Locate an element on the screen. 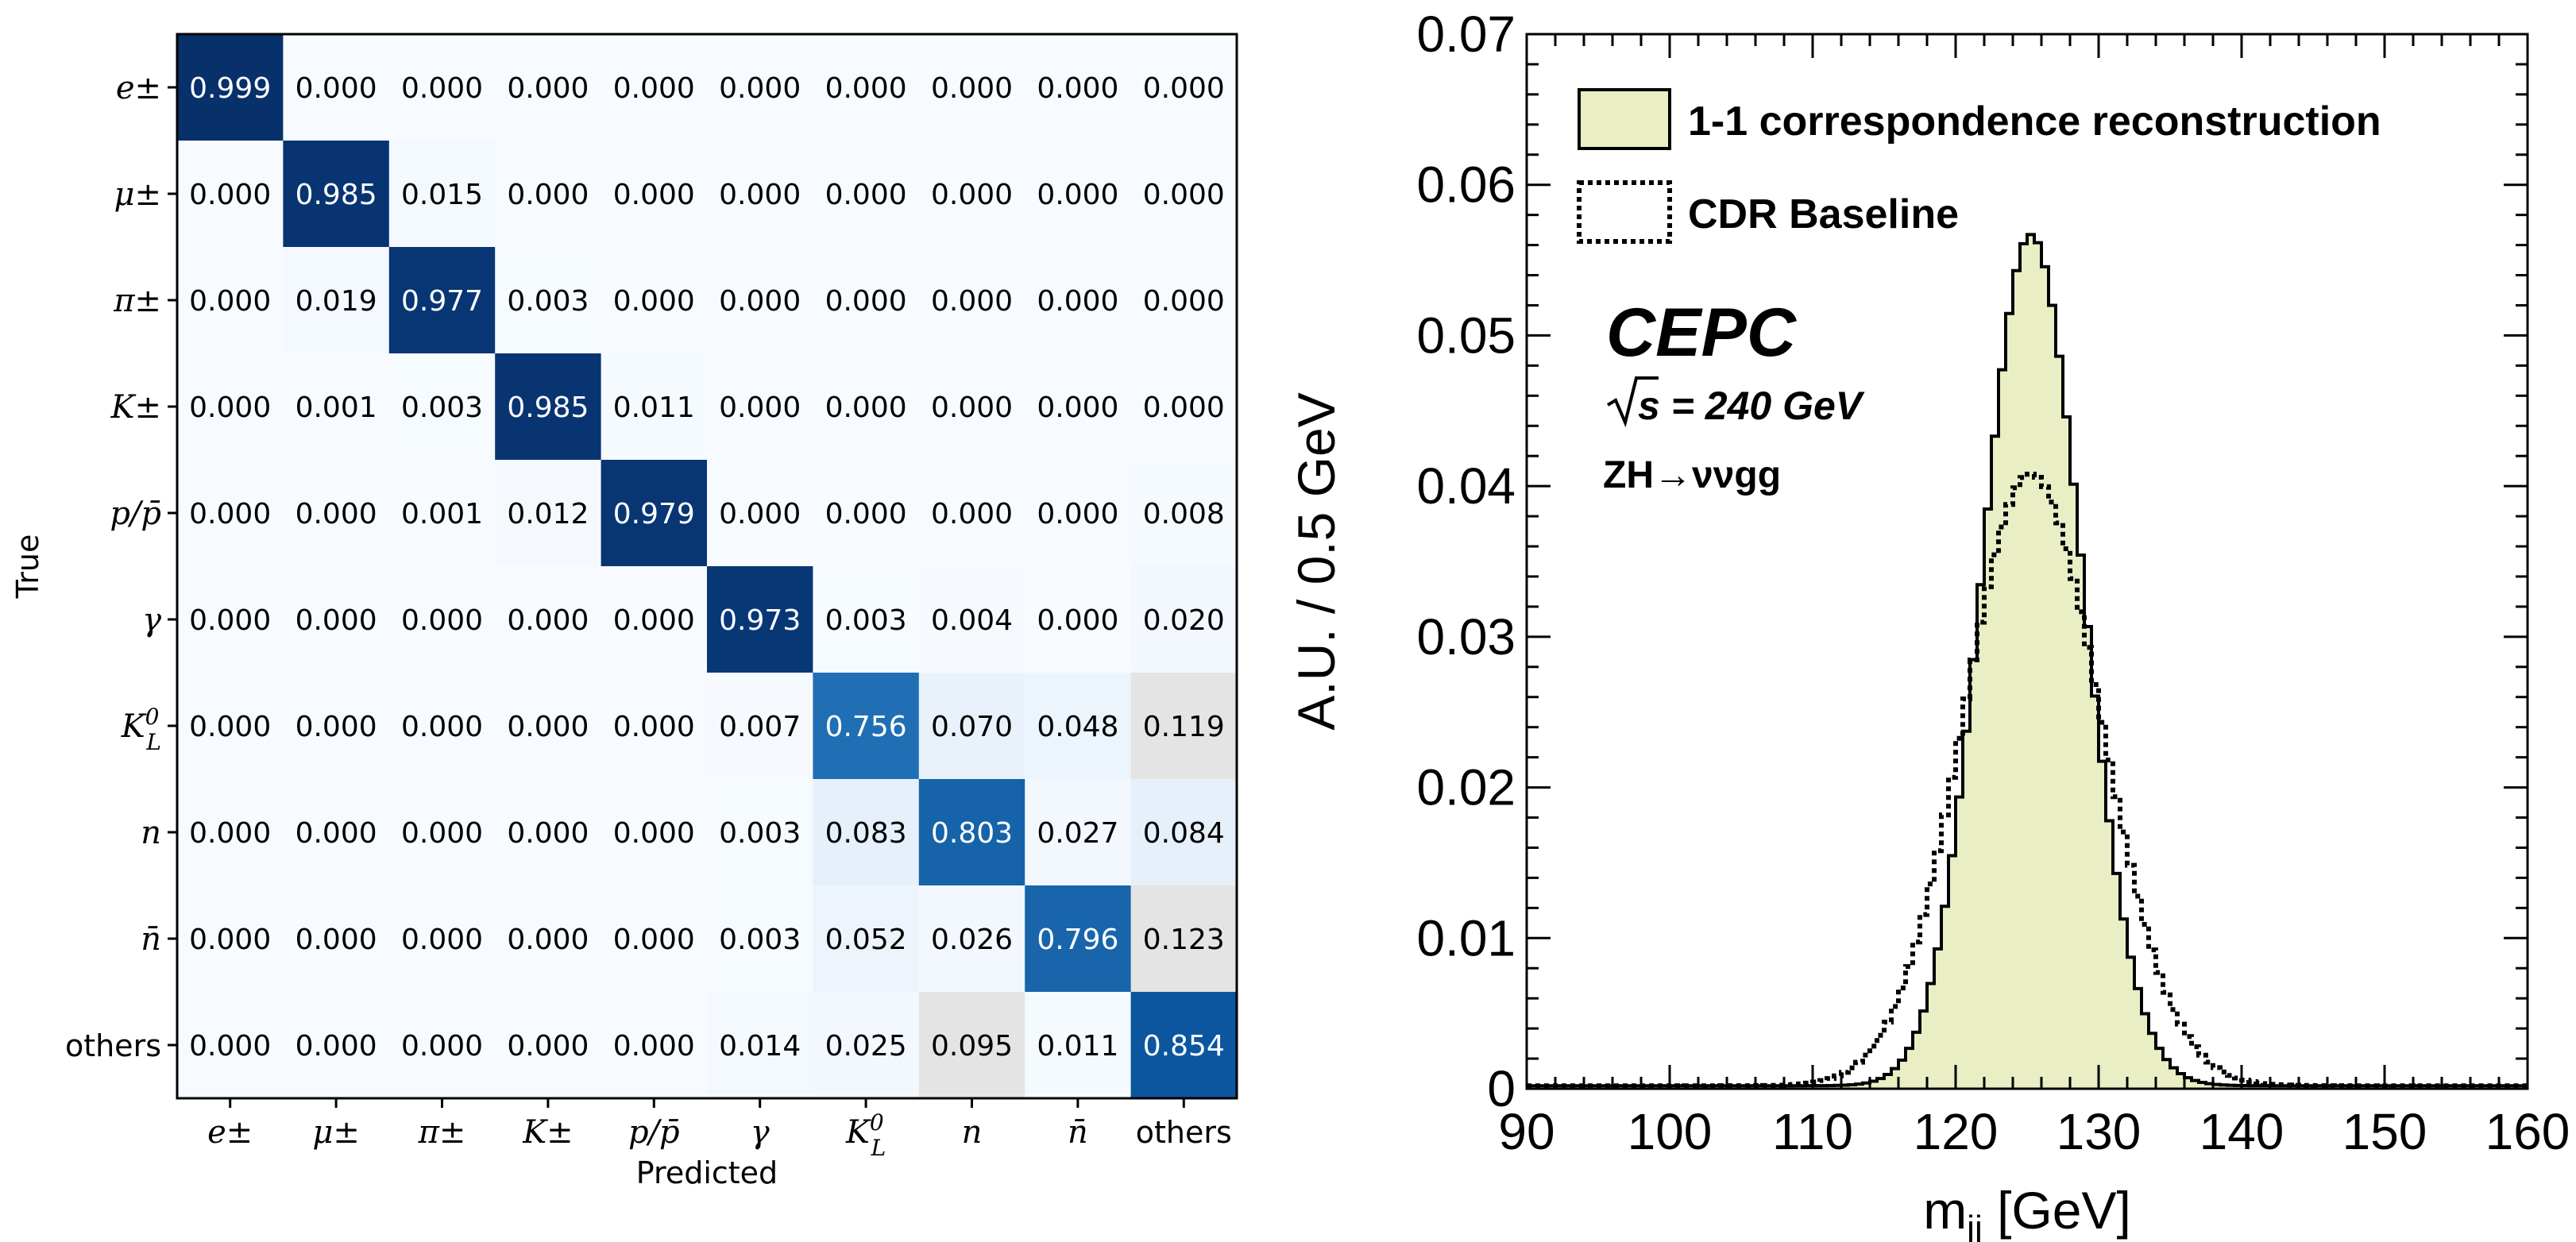 The height and width of the screenshot is (1242, 2576). y-tick-label: μ± is located at coordinates (137, 194).